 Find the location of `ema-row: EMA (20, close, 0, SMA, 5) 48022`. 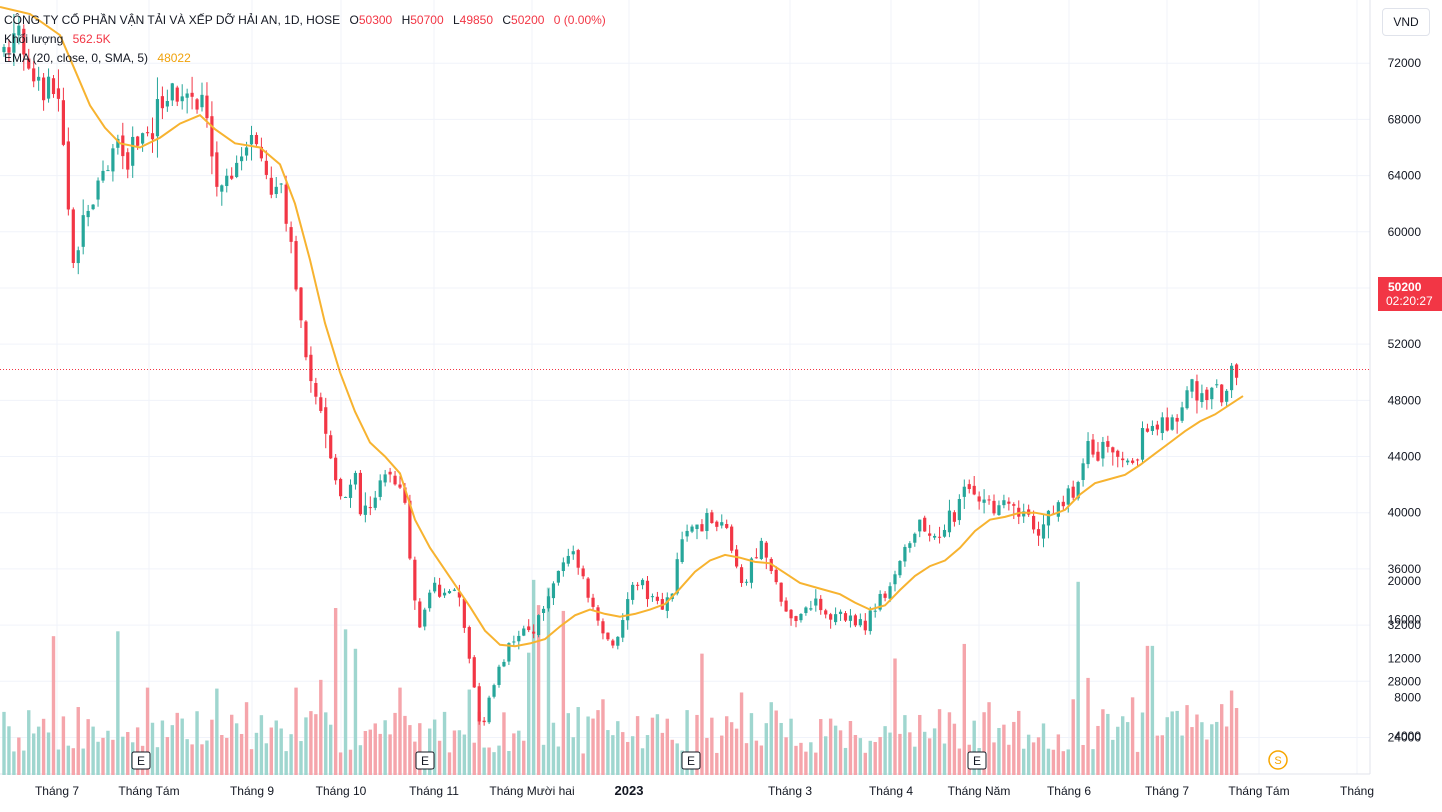

ema-row: EMA (20, close, 0, SMA, 5) 48022 is located at coordinates (305, 58).